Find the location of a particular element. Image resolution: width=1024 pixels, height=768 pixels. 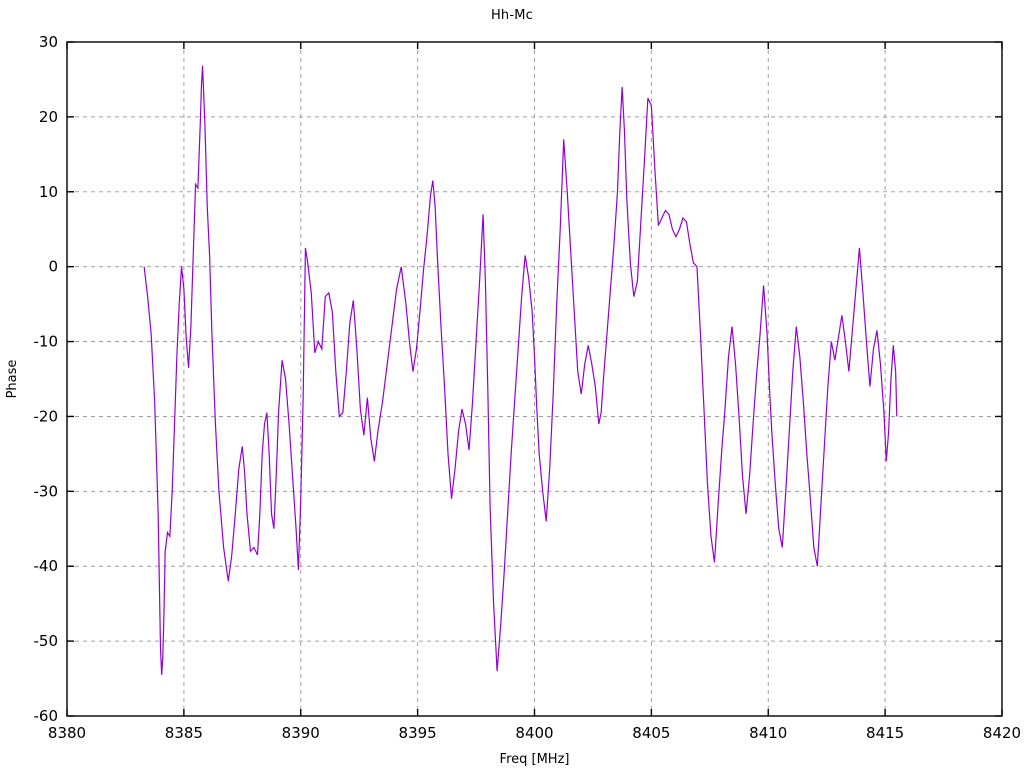

y-tick-label: -60 is located at coordinates (46, 716).